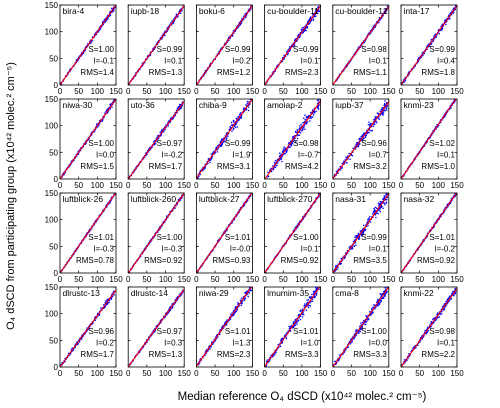 Image resolution: width=500 pixels, height=408 pixels. I want to click on rms-label: RMS=1.0, so click(438, 166).